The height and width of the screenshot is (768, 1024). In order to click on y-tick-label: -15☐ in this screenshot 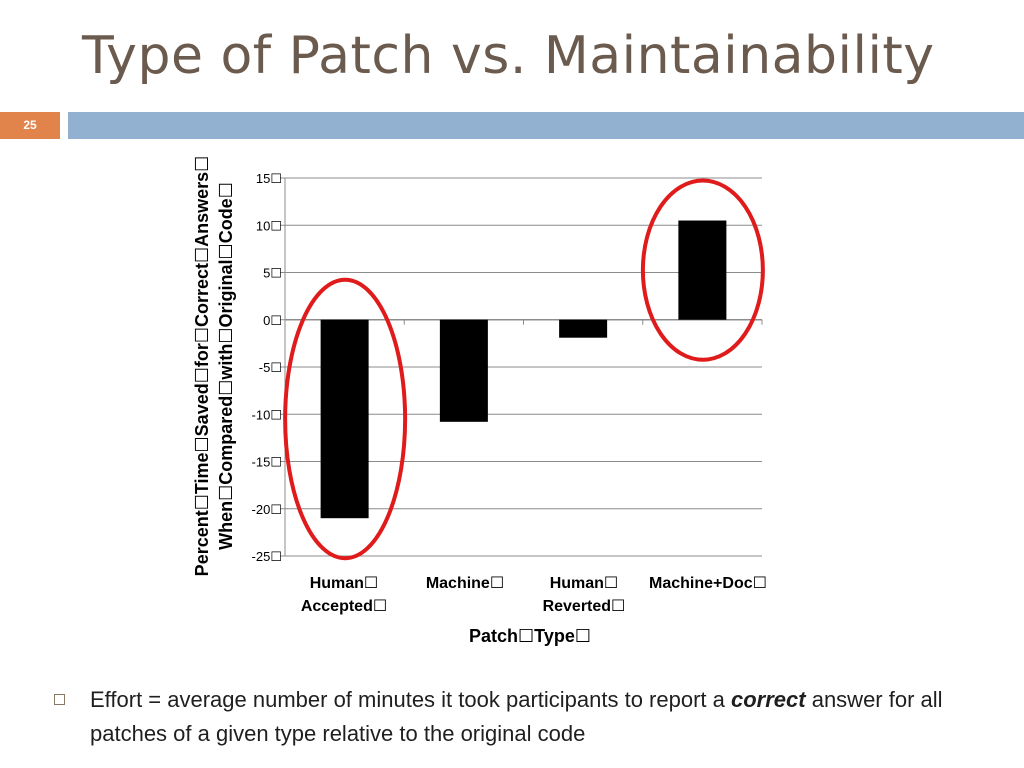, I will do `click(267, 462)`.